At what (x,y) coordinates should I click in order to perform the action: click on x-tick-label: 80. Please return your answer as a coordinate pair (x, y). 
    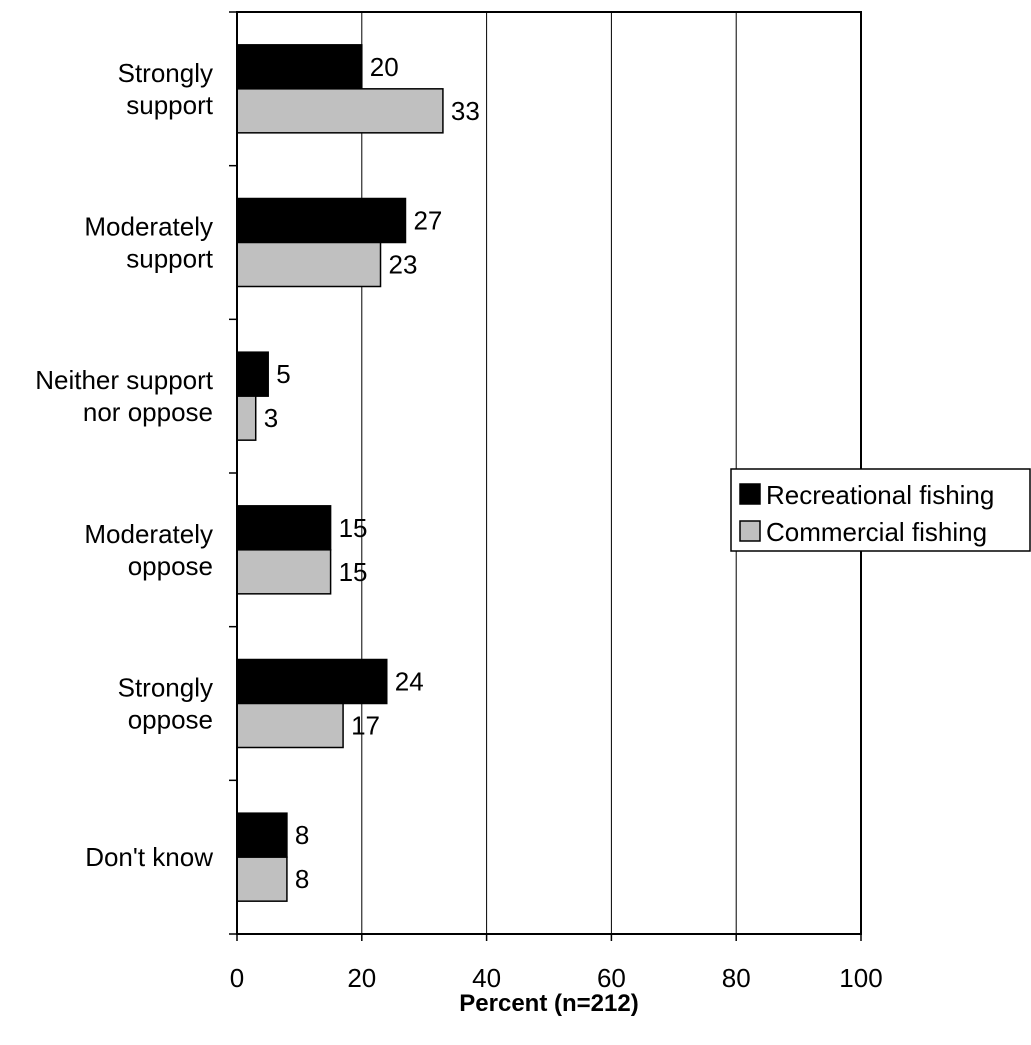
    Looking at the image, I should click on (736, 978).